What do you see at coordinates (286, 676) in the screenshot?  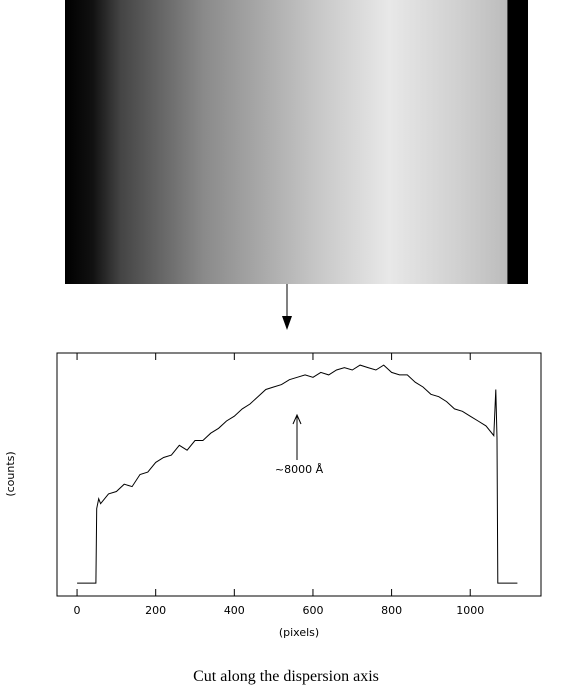 I see `caption: Cut along the dispersion axis` at bounding box center [286, 676].